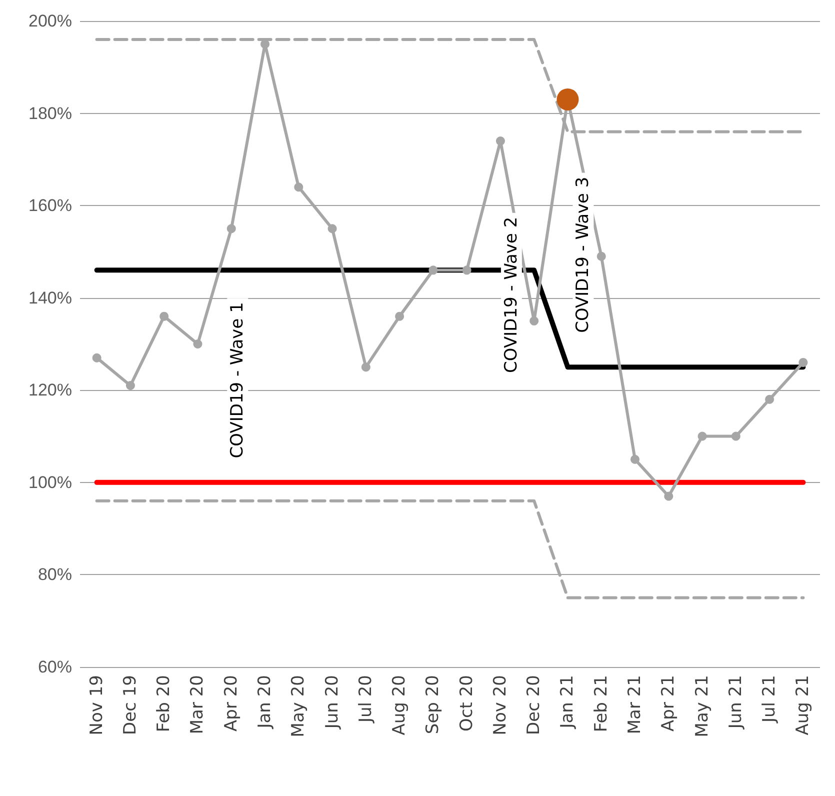 The image size is (835, 796). Describe the element at coordinates (668, 703) in the screenshot. I see `x-tick-label: Apr 21` at that location.